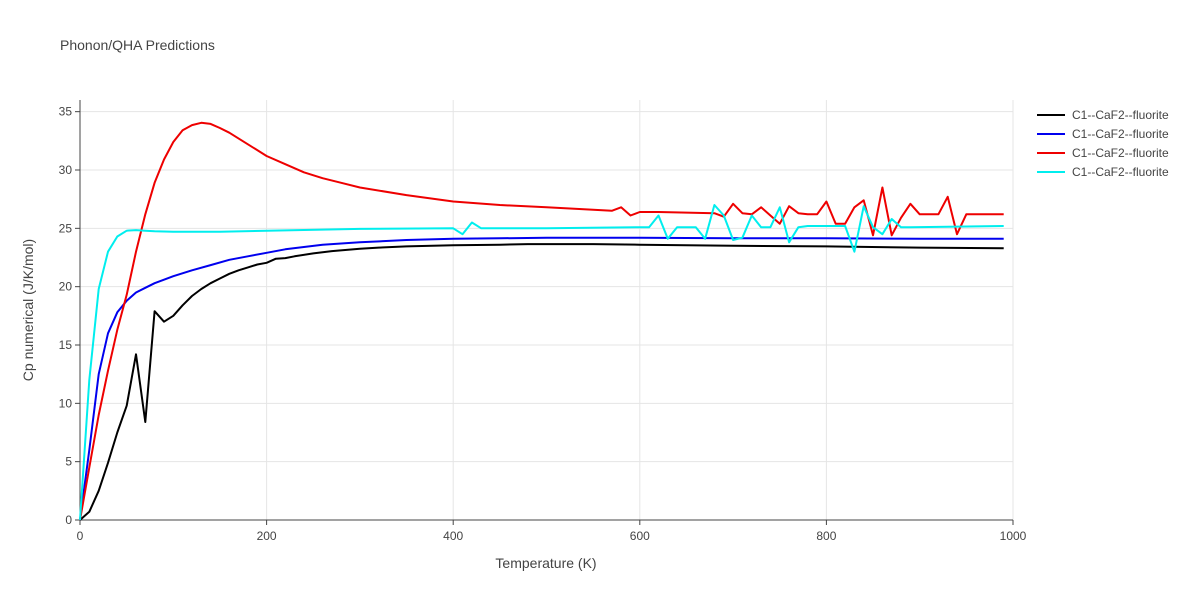 This screenshot has height=600, width=1200. I want to click on legend-item-4: C1--CaF2--fluorite, so click(1103, 172).